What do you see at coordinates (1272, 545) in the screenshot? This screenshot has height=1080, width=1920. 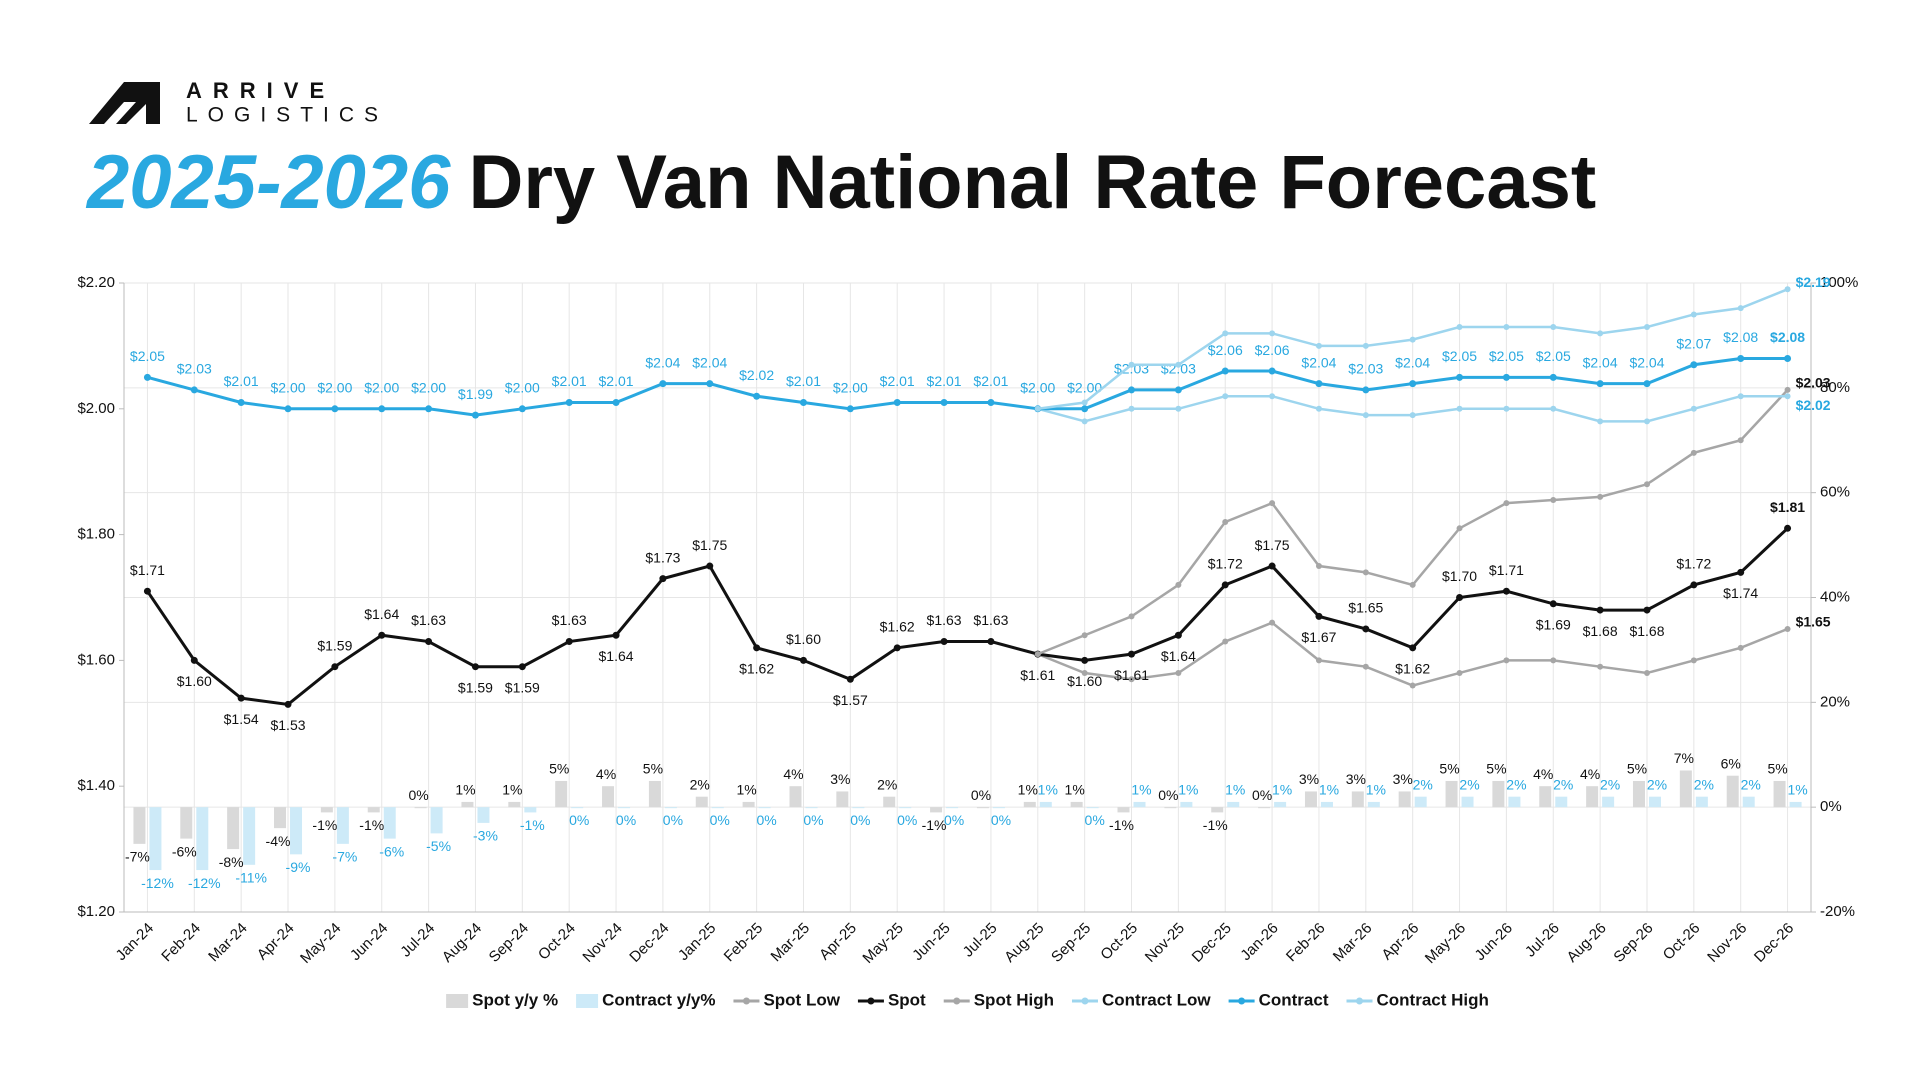 I see `point-label: $1.75` at bounding box center [1272, 545].